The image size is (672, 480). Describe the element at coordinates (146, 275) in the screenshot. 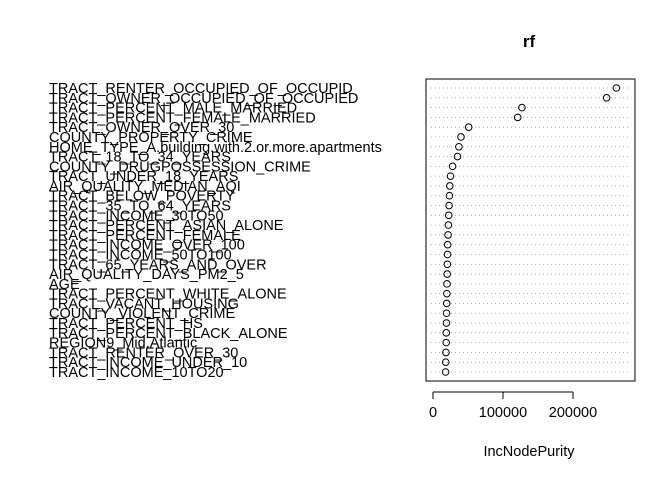

I see `variable-label: AIR_QUALITY_DAYS_PM2_5` at that location.